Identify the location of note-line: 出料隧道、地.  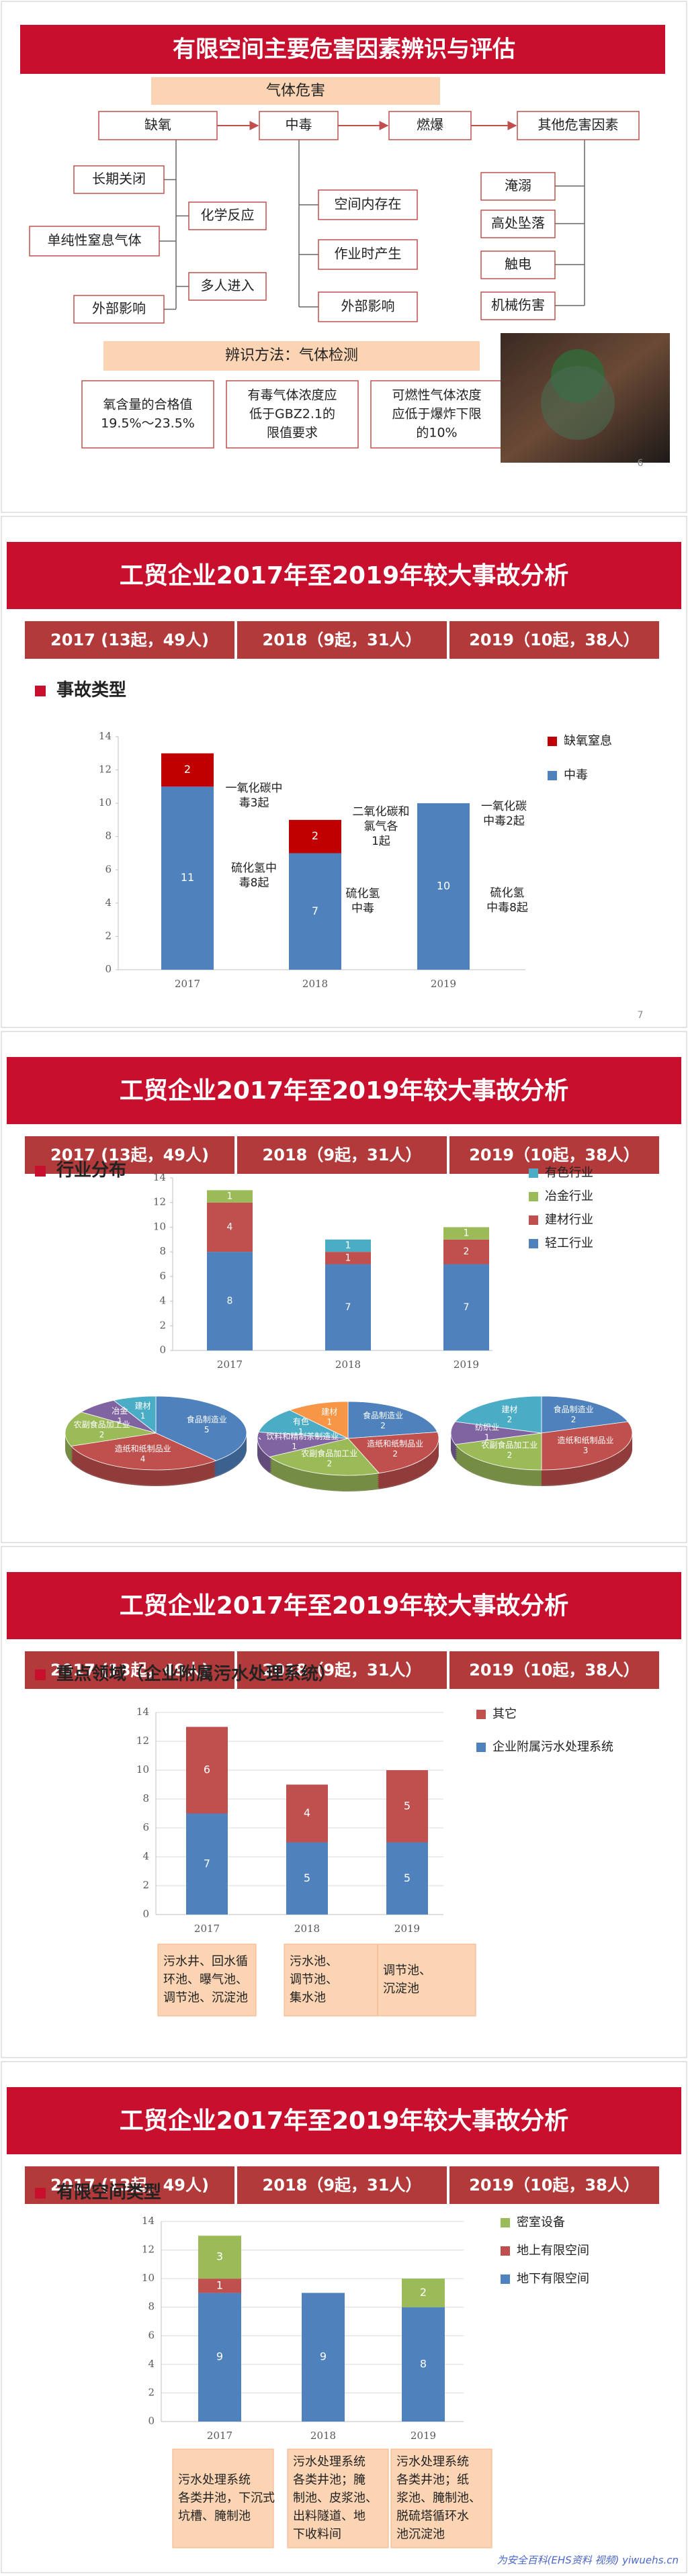
(329, 2517).